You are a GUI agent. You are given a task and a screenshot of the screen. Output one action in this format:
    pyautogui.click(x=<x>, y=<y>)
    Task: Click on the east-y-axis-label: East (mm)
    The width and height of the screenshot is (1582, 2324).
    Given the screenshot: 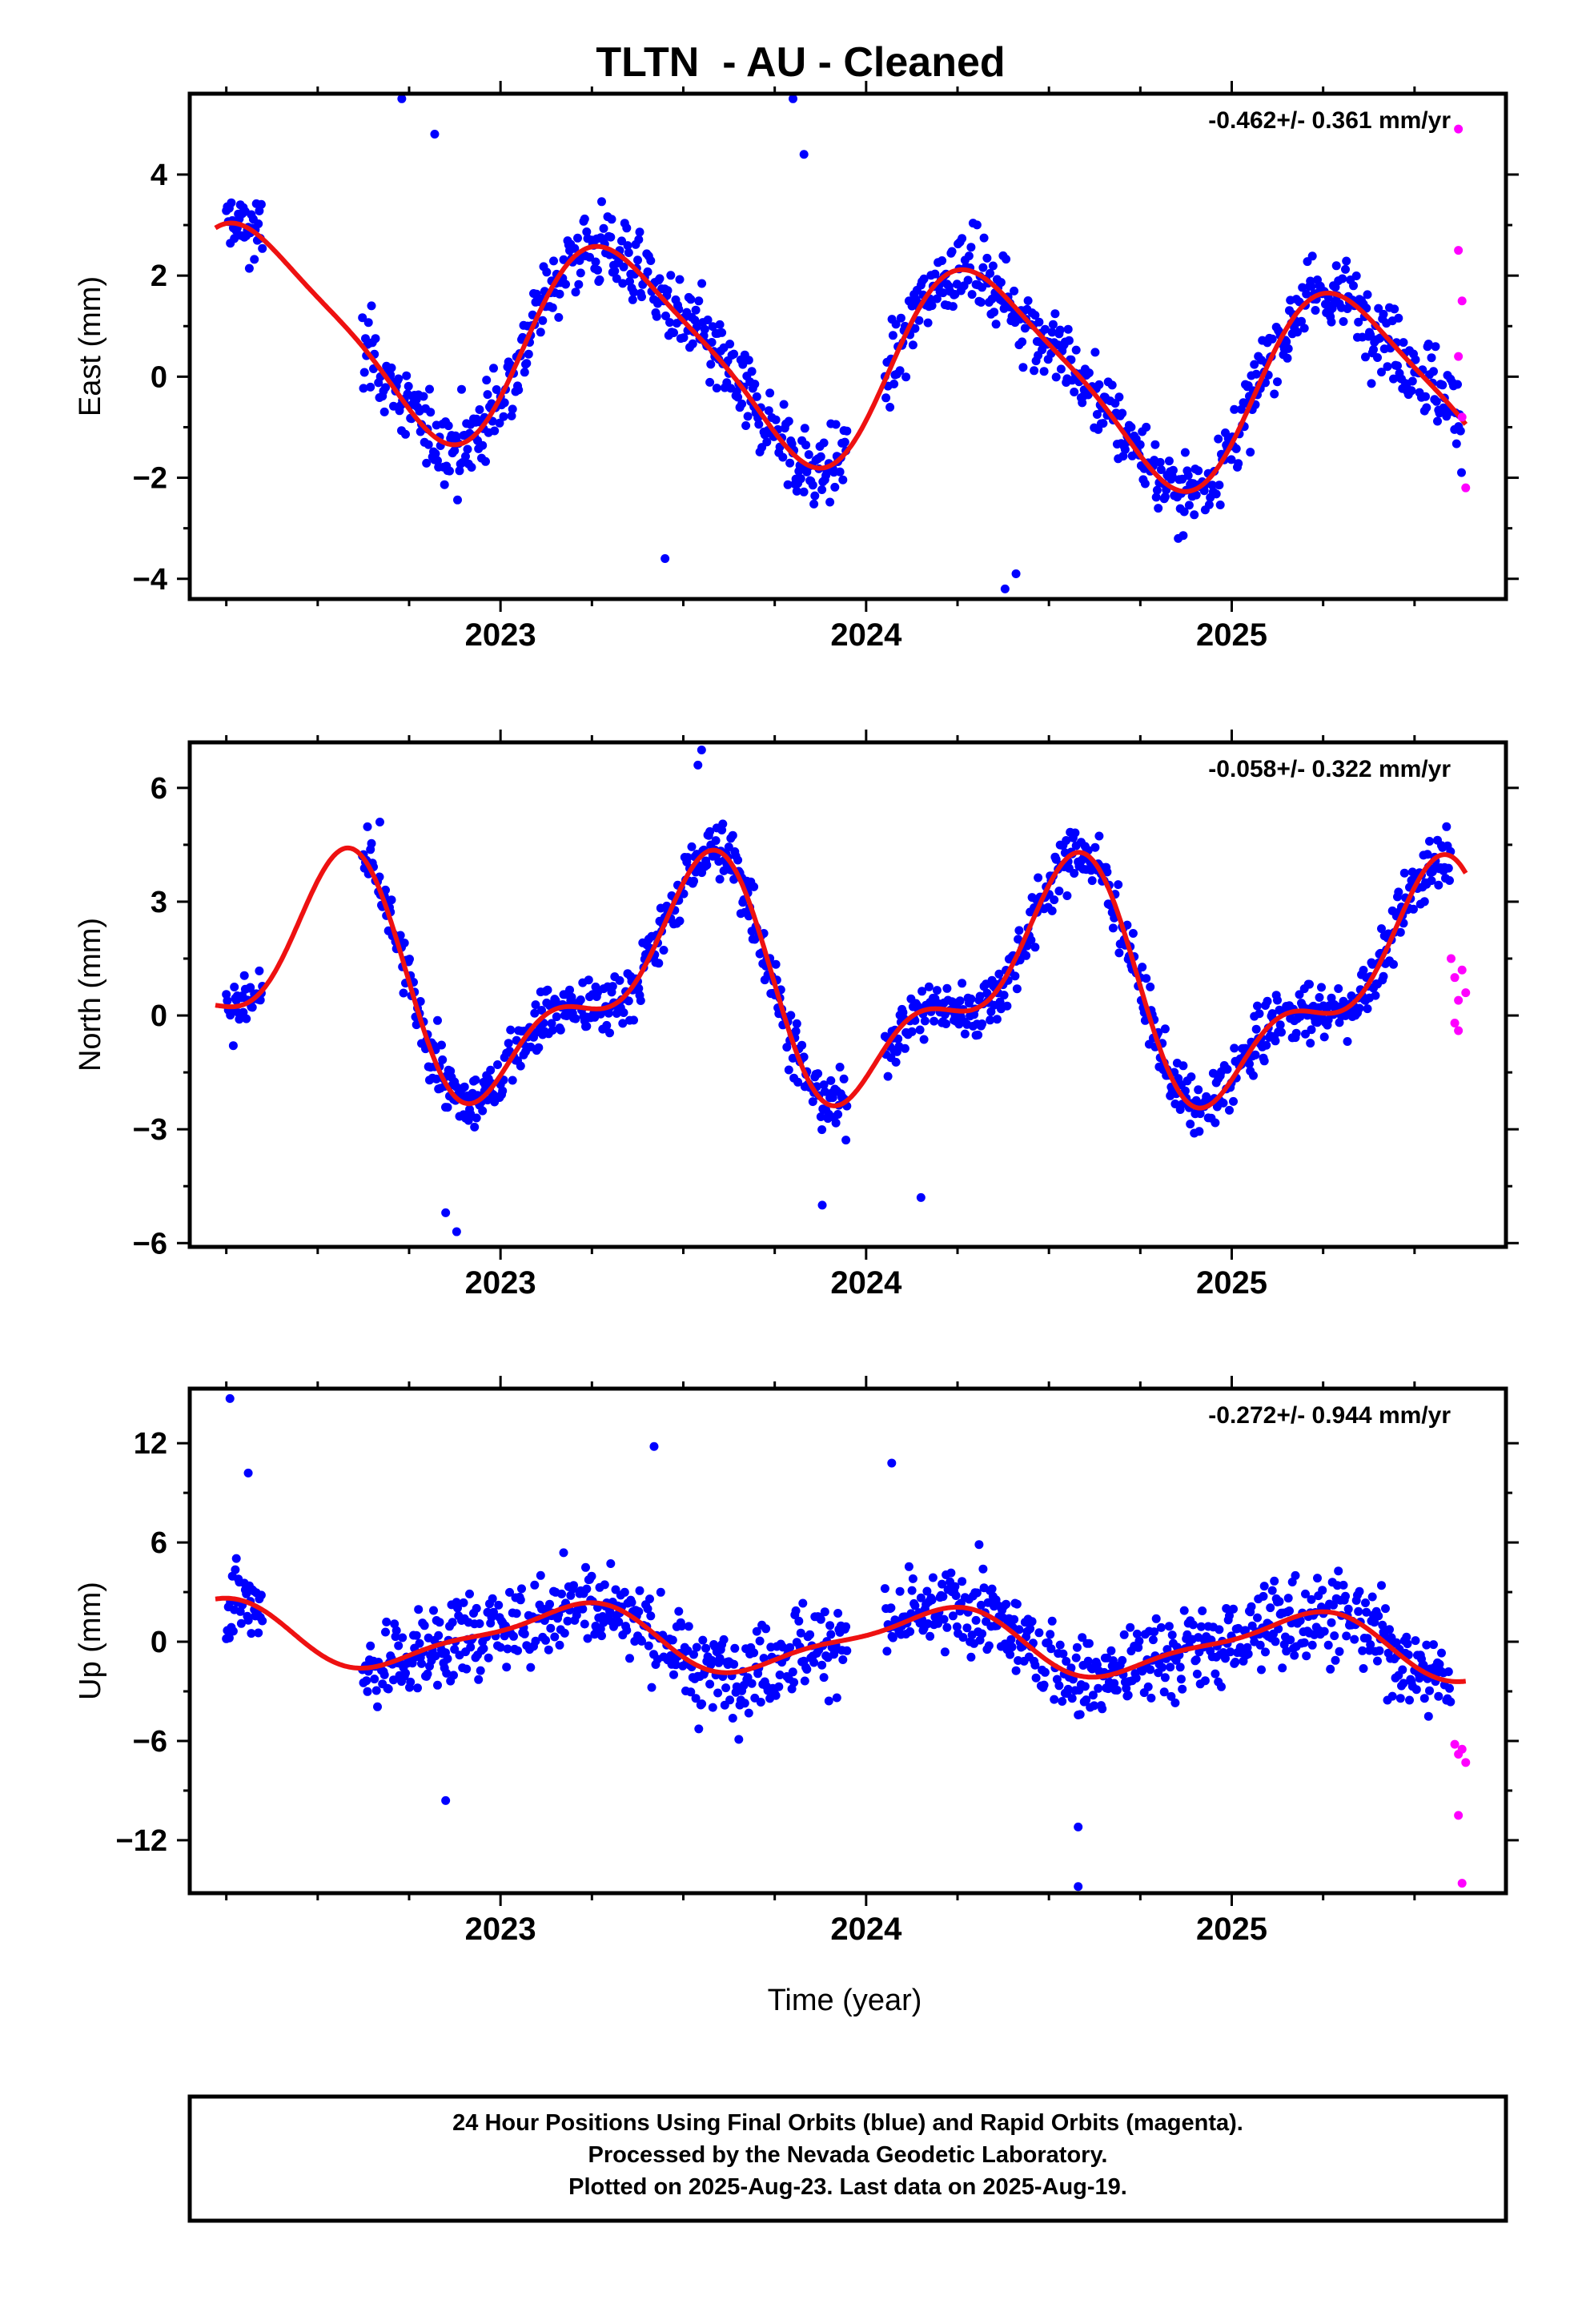 What is the action you would take?
    pyautogui.click(x=91, y=346)
    